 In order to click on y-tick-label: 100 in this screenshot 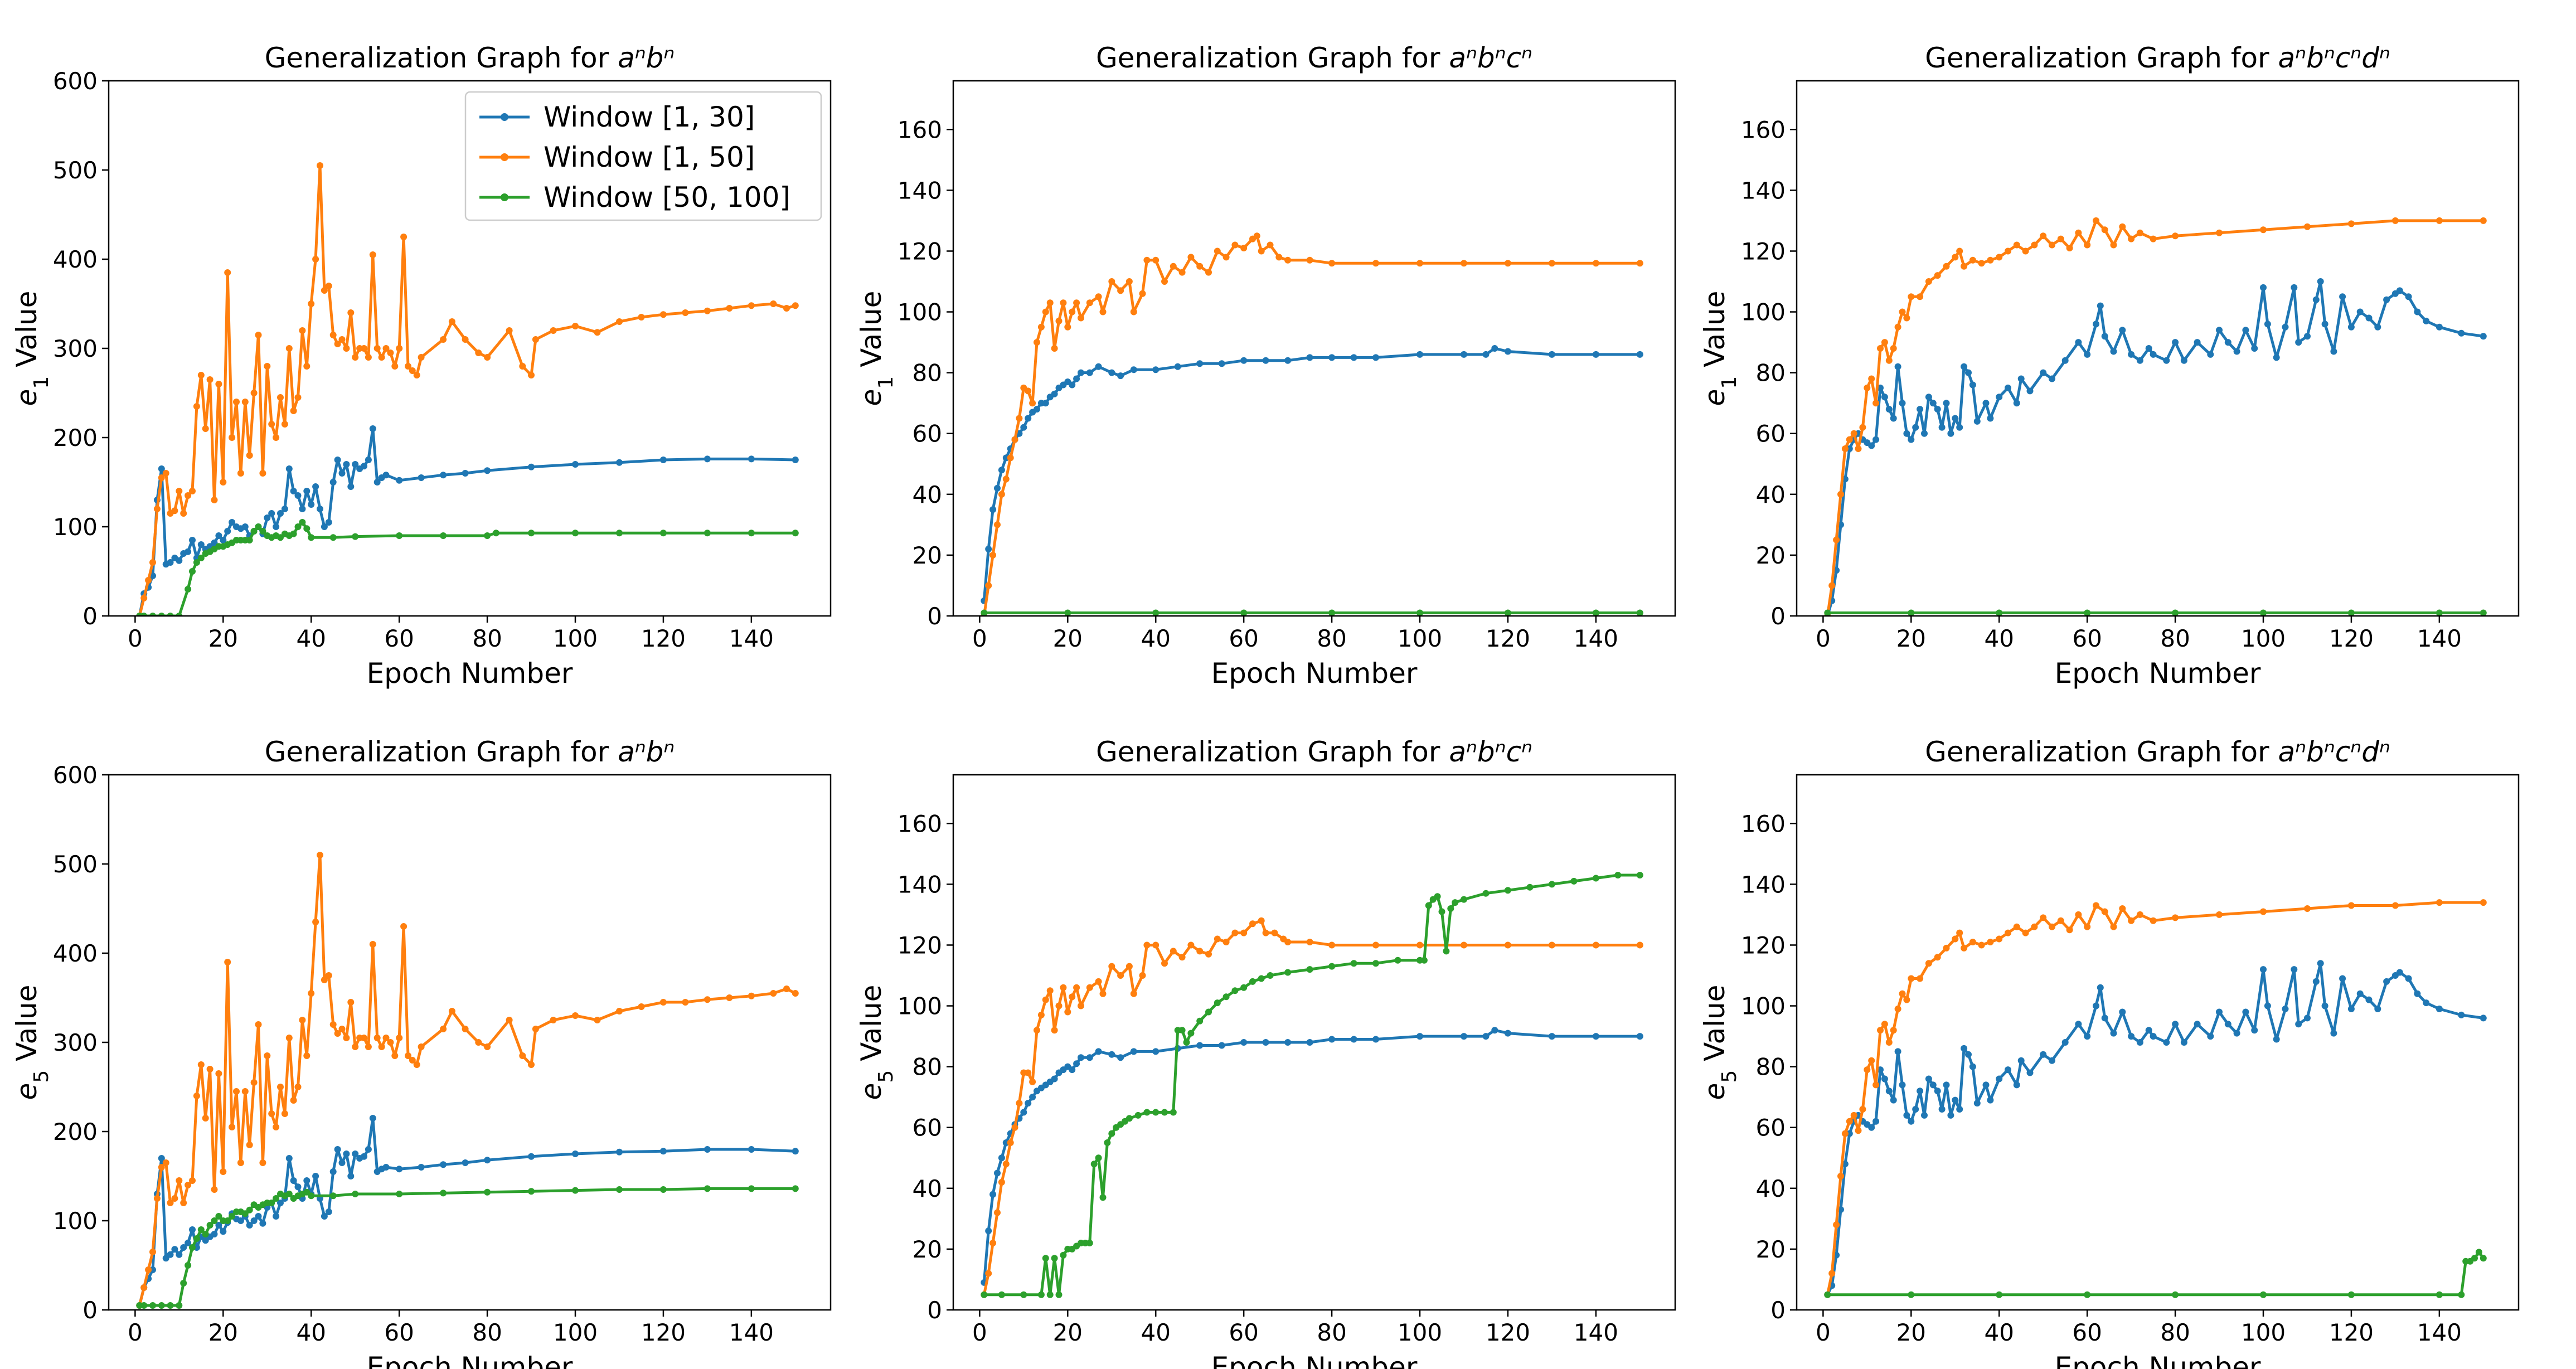, I will do `click(76, 1221)`.